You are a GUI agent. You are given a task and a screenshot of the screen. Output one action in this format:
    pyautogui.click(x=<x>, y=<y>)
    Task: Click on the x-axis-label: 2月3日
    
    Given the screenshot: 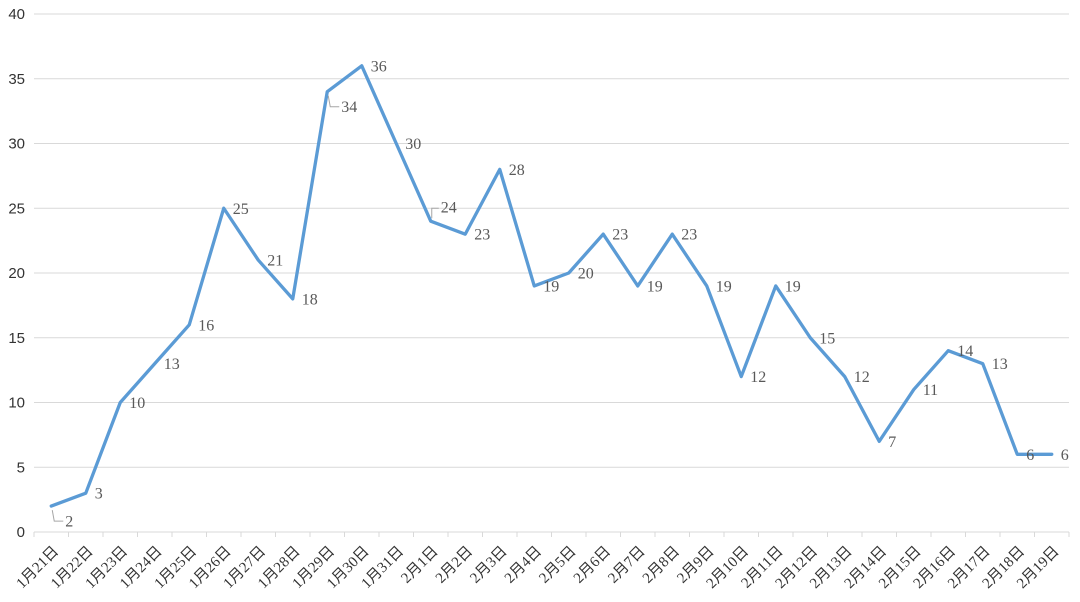 What is the action you would take?
    pyautogui.click(x=488, y=565)
    